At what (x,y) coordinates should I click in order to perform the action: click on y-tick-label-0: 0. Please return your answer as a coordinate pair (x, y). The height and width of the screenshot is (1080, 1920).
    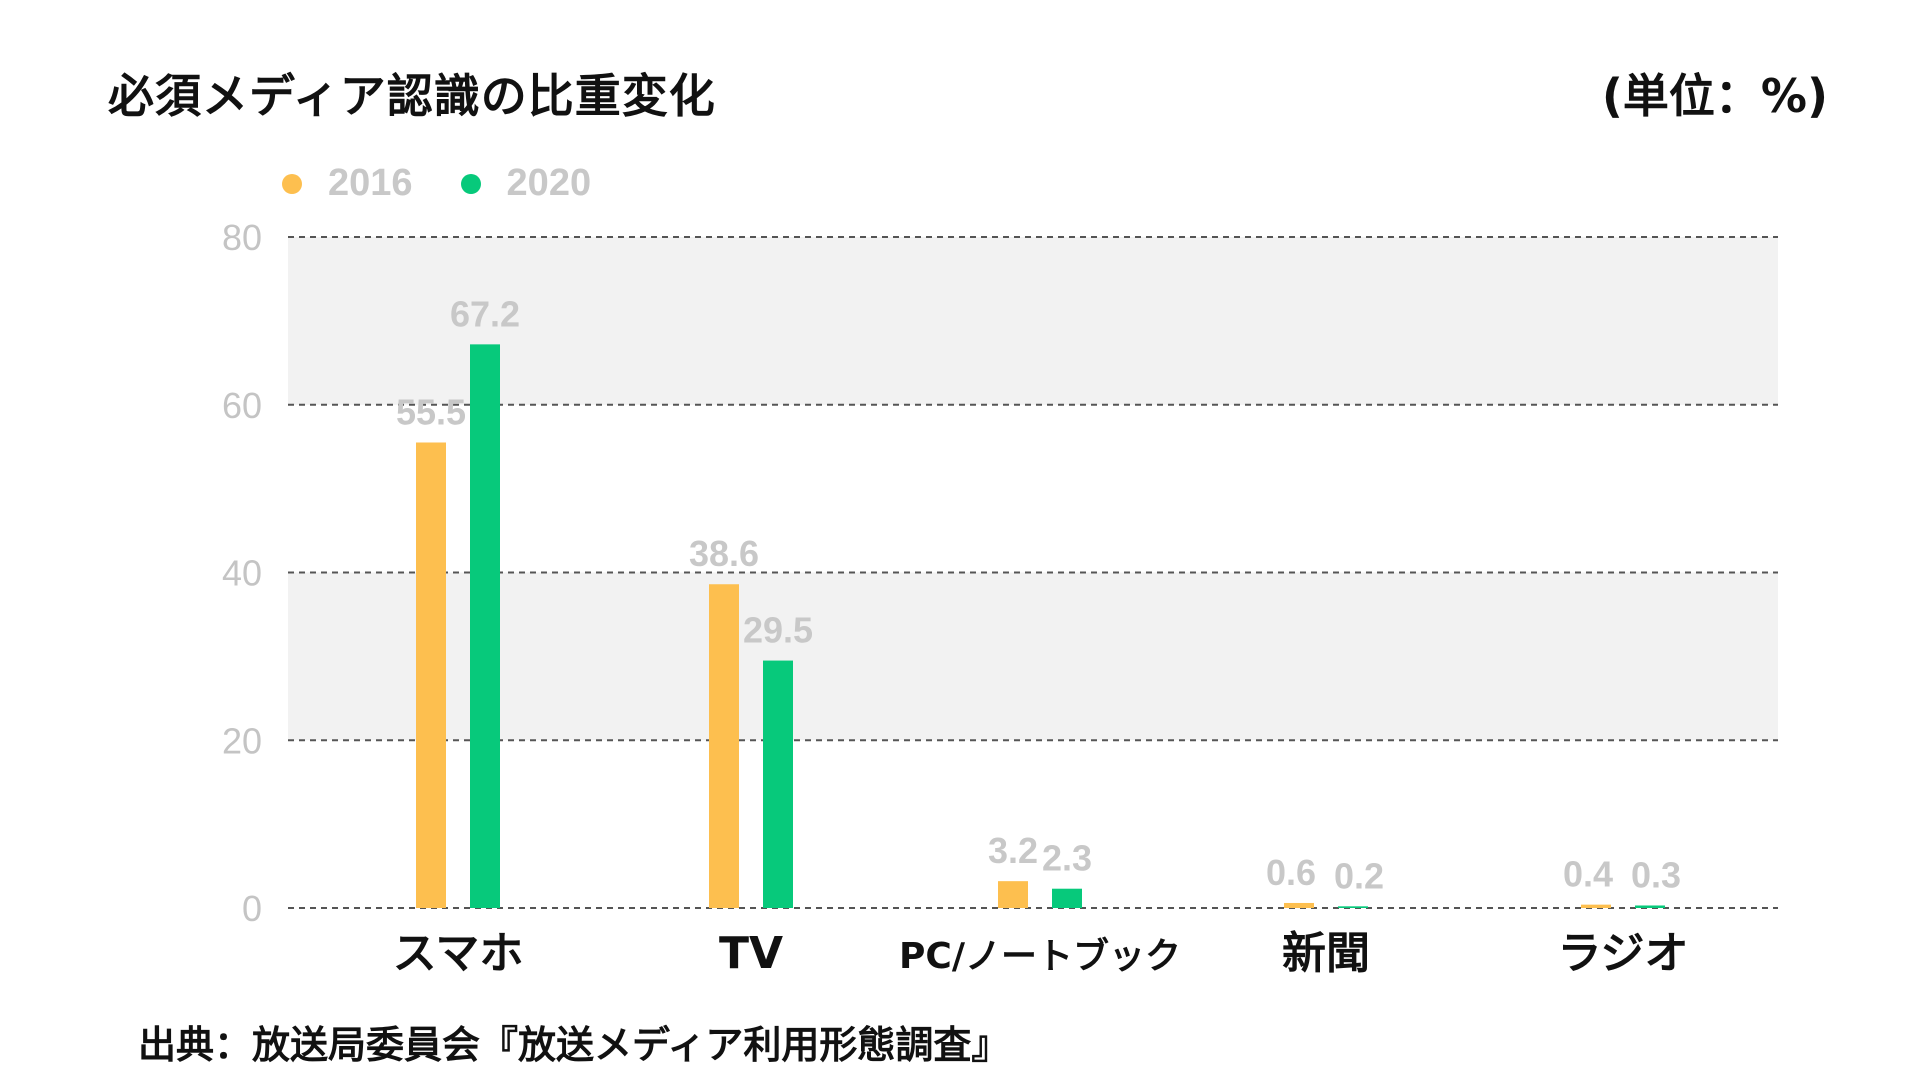
    Looking at the image, I should click on (252, 908).